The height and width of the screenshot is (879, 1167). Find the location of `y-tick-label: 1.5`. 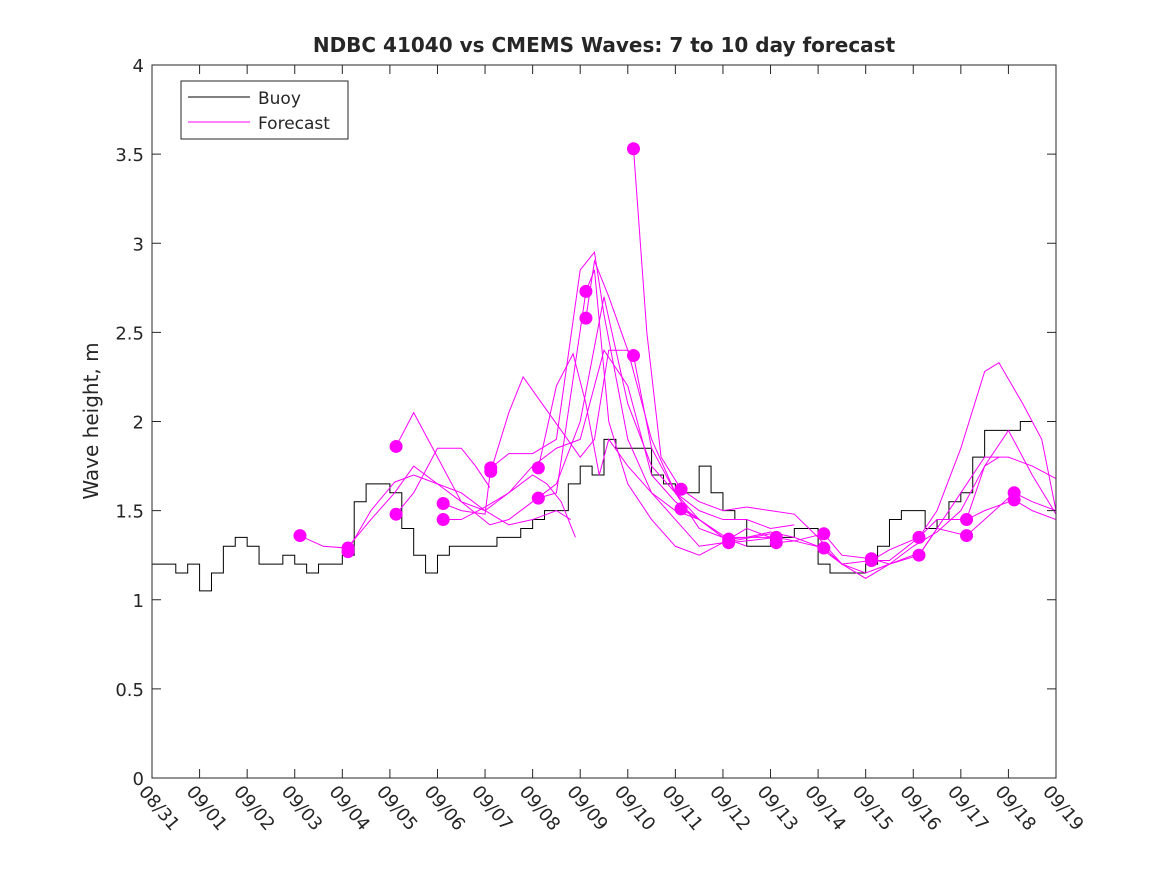

y-tick-label: 1.5 is located at coordinates (129, 512).